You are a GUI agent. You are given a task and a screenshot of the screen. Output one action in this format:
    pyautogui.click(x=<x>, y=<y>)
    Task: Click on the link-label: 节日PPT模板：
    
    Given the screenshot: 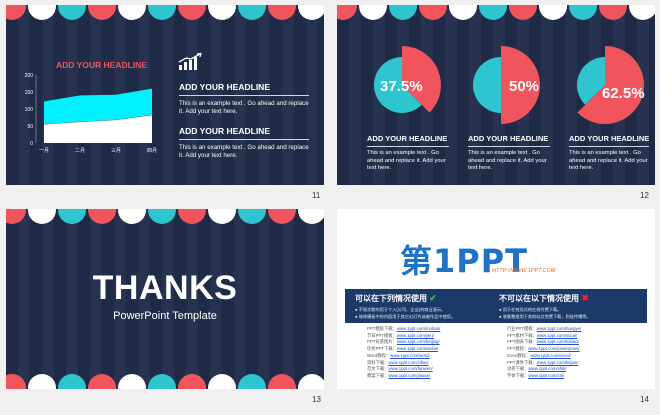 What is the action you would take?
    pyautogui.click(x=382, y=335)
    